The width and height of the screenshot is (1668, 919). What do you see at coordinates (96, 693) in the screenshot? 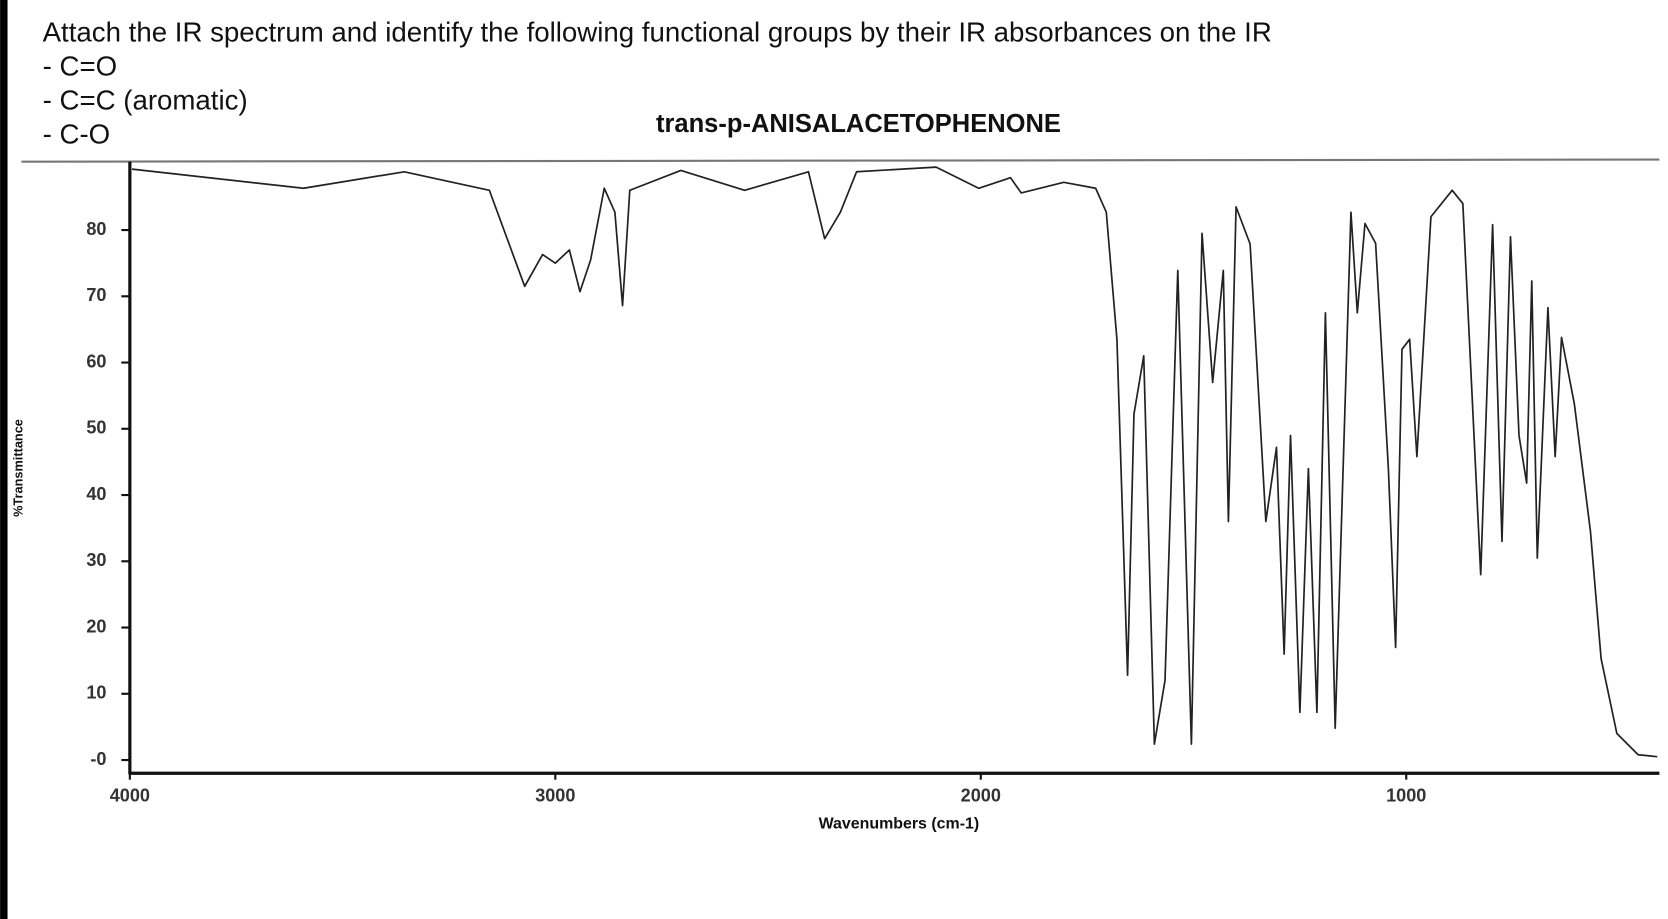
I see `y-tick-label: 10` at bounding box center [96, 693].